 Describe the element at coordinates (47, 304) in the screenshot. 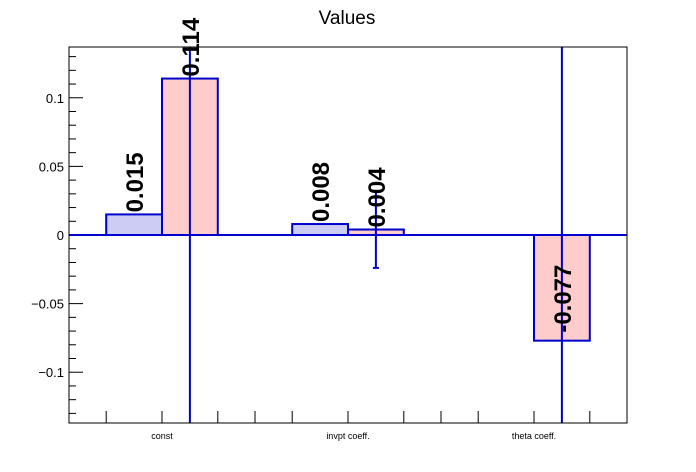

I see `y-tick-label: −0.05` at that location.